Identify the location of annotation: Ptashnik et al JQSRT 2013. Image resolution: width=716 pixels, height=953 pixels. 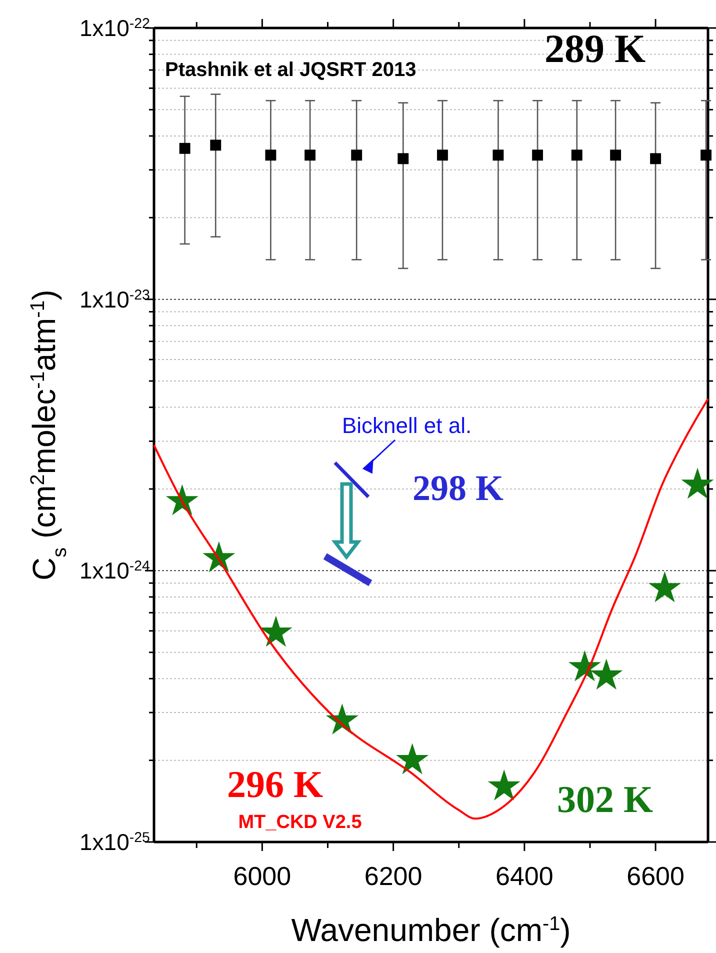
(290, 70).